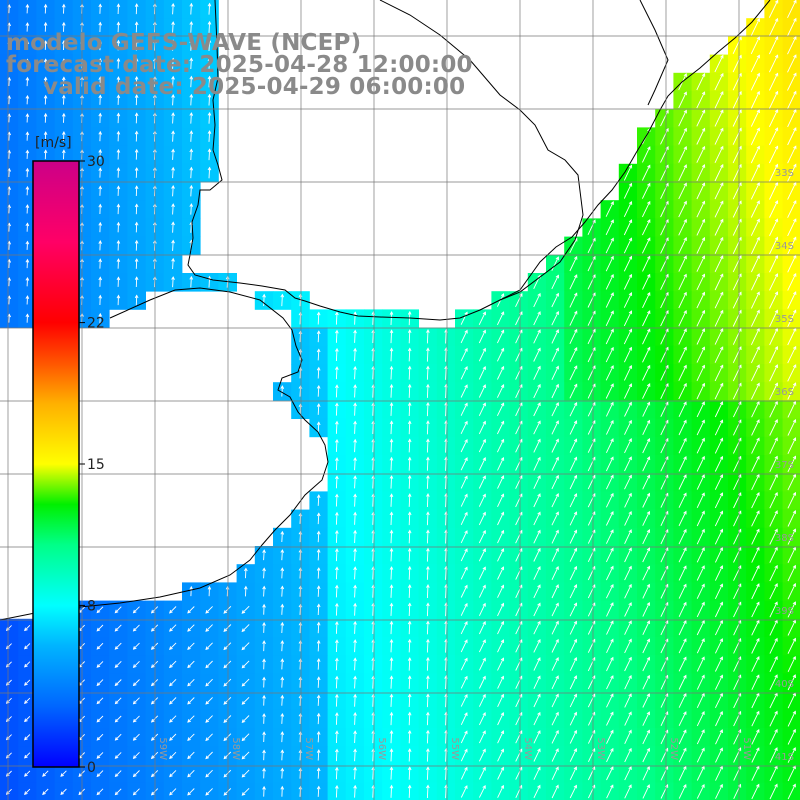 The image size is (800, 800). What do you see at coordinates (53, 143) in the screenshot?
I see `colorbar-unit: [m/s]` at bounding box center [53, 143].